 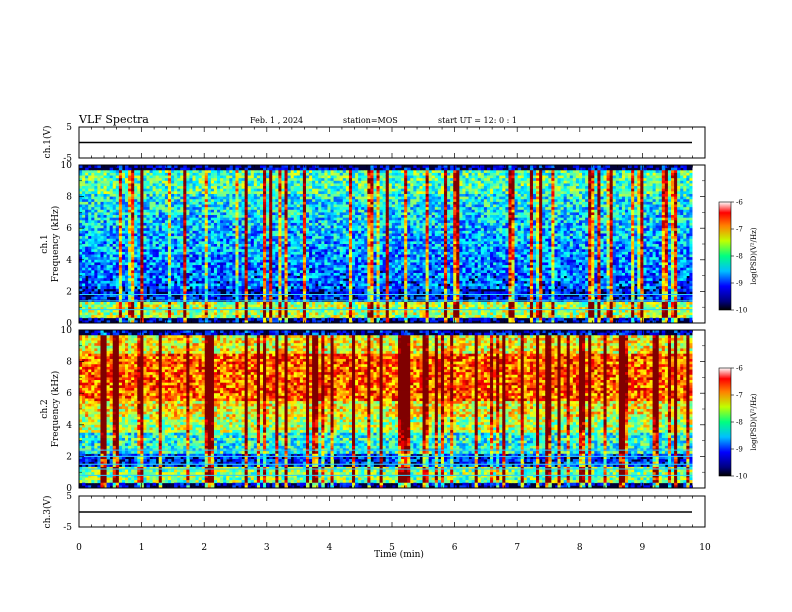 What do you see at coordinates (370, 120) in the screenshot?
I see `station-label: station=MOS` at bounding box center [370, 120].